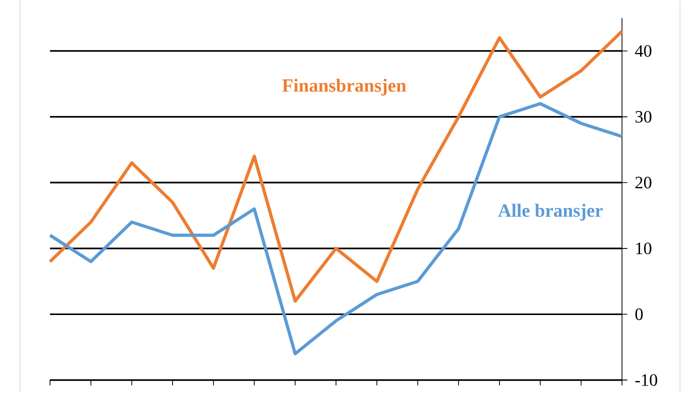 The image size is (695, 395). What do you see at coordinates (646, 380) in the screenshot?
I see `y-tick-label: -10` at bounding box center [646, 380].